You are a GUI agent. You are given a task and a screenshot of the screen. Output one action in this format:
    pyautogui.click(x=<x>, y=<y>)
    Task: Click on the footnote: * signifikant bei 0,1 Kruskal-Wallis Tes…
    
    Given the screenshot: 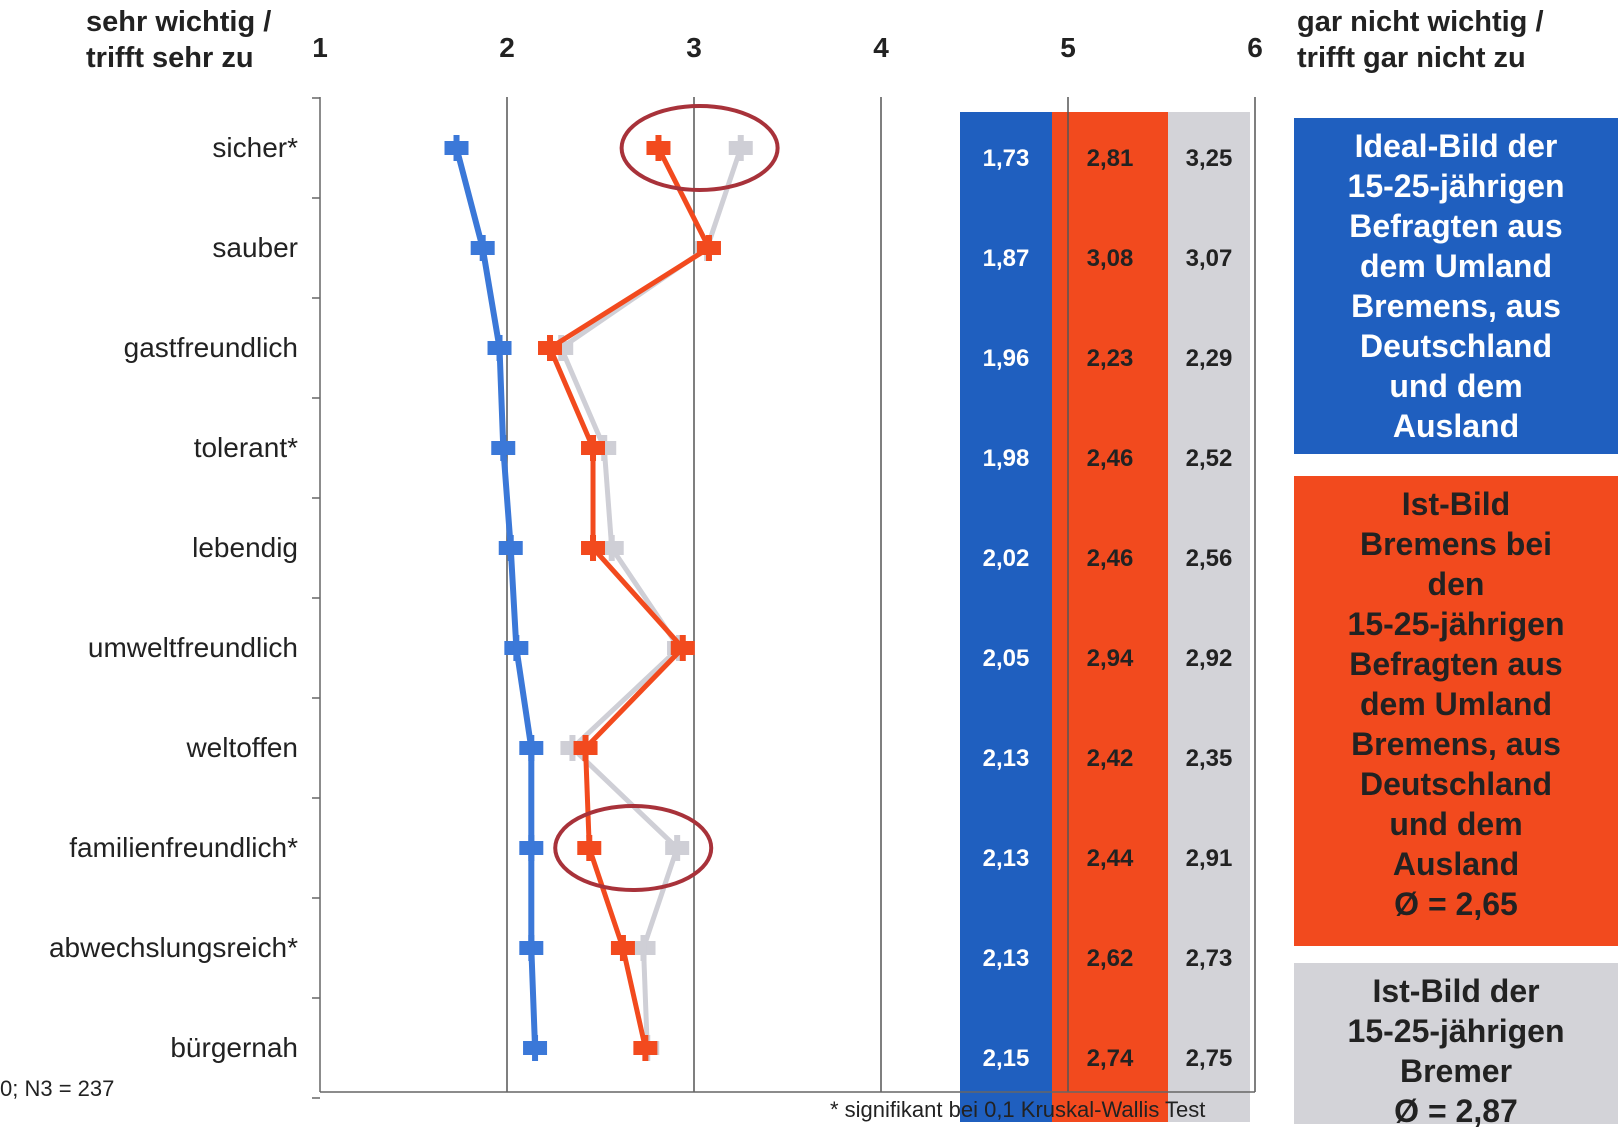 What is the action you would take?
    pyautogui.click(x=1018, y=1109)
    